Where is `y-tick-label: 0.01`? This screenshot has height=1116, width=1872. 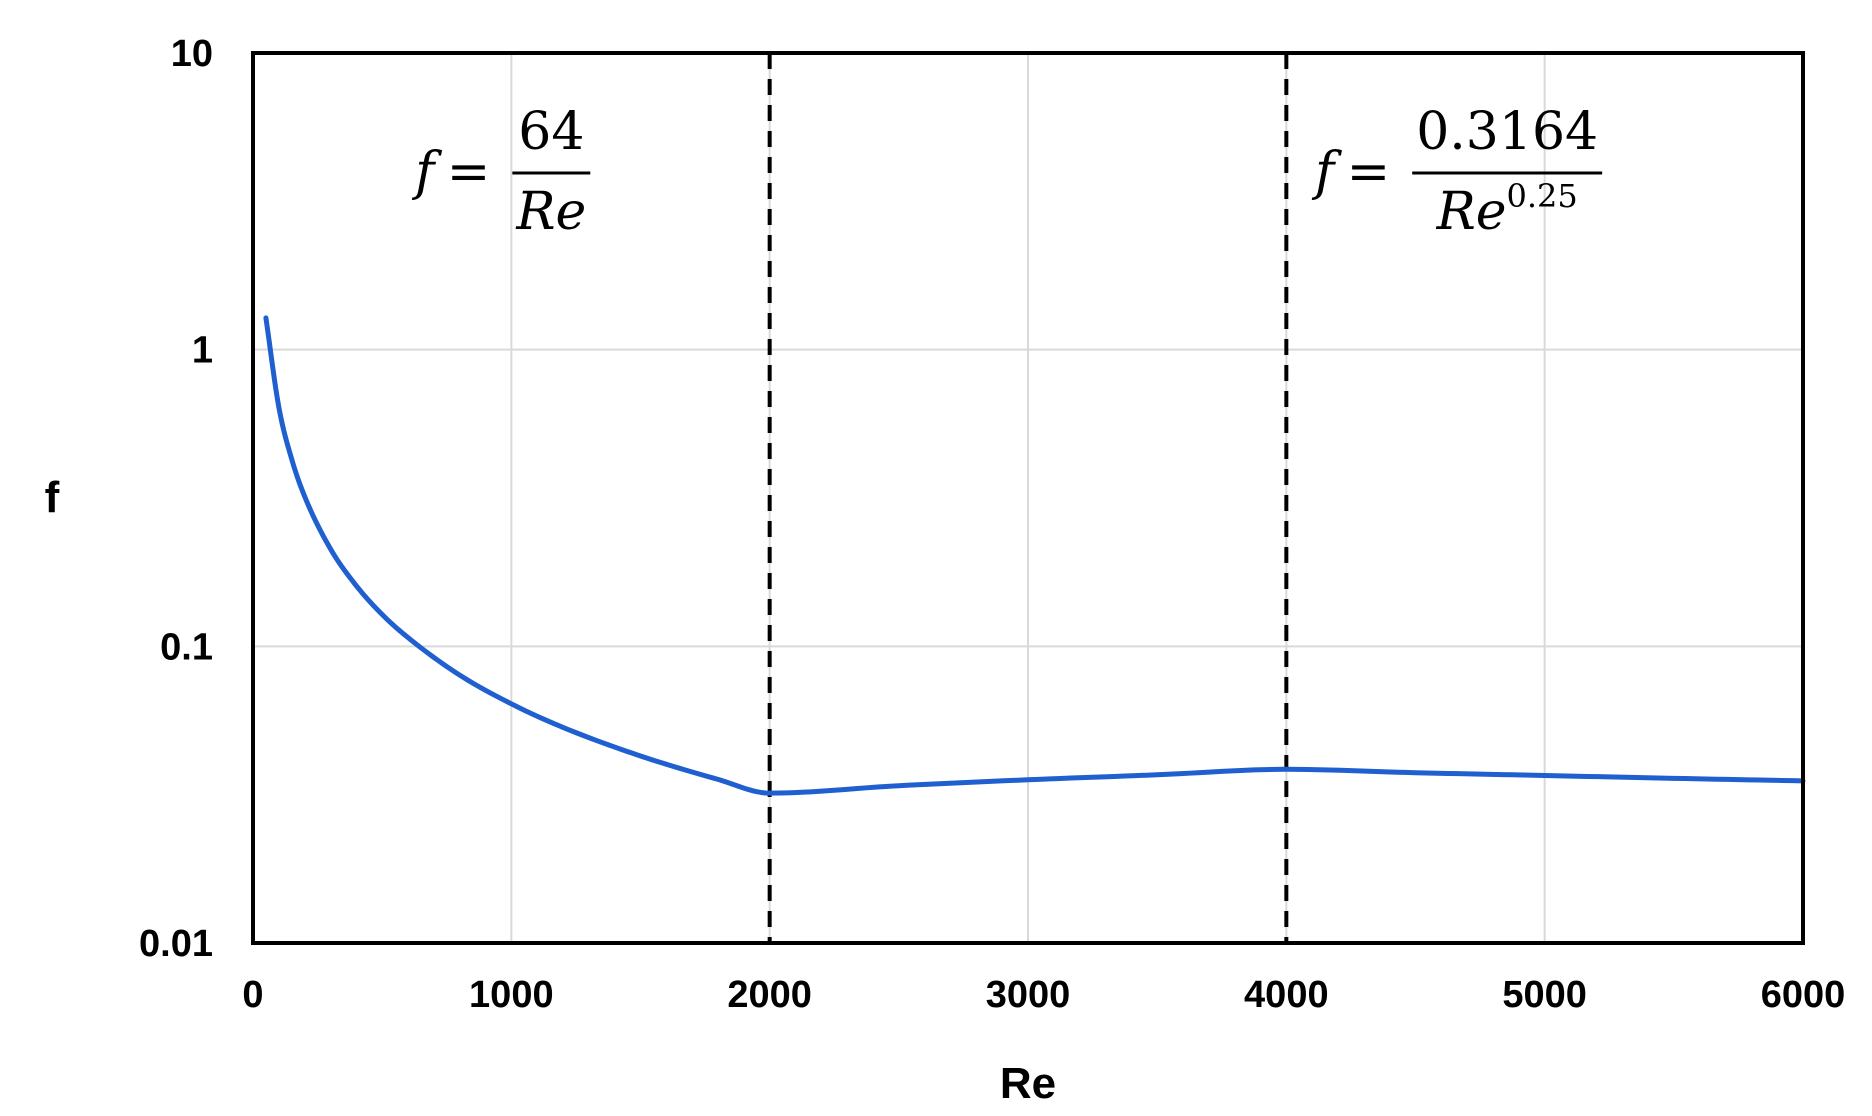 y-tick-label: 0.01 is located at coordinates (176, 944).